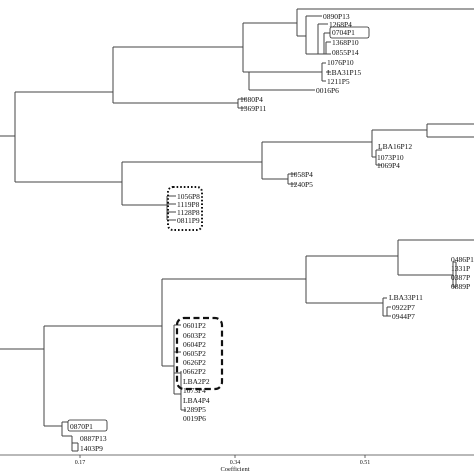  I want to click on leaf-label: 0605P2, so click(194, 353).